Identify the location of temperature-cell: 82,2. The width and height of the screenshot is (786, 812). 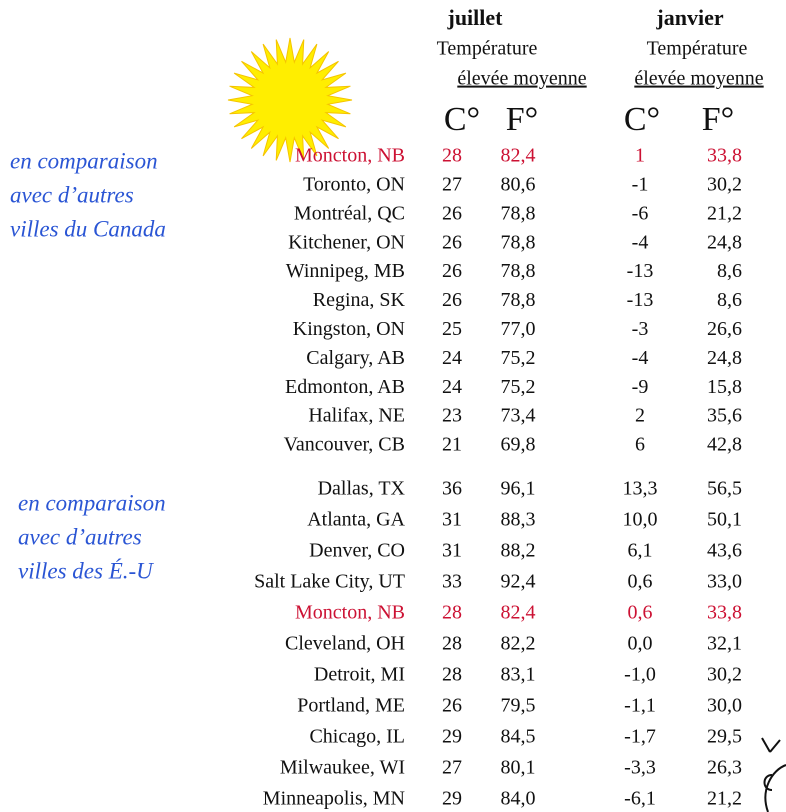
(518, 644).